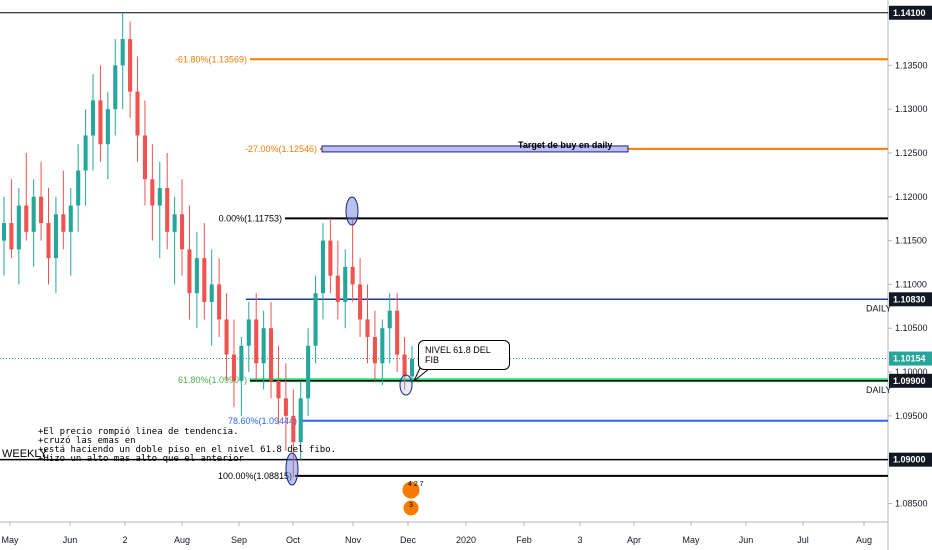 The image size is (932, 550). What do you see at coordinates (746, 540) in the screenshot?
I see `x-tick-label: Jun` at bounding box center [746, 540].